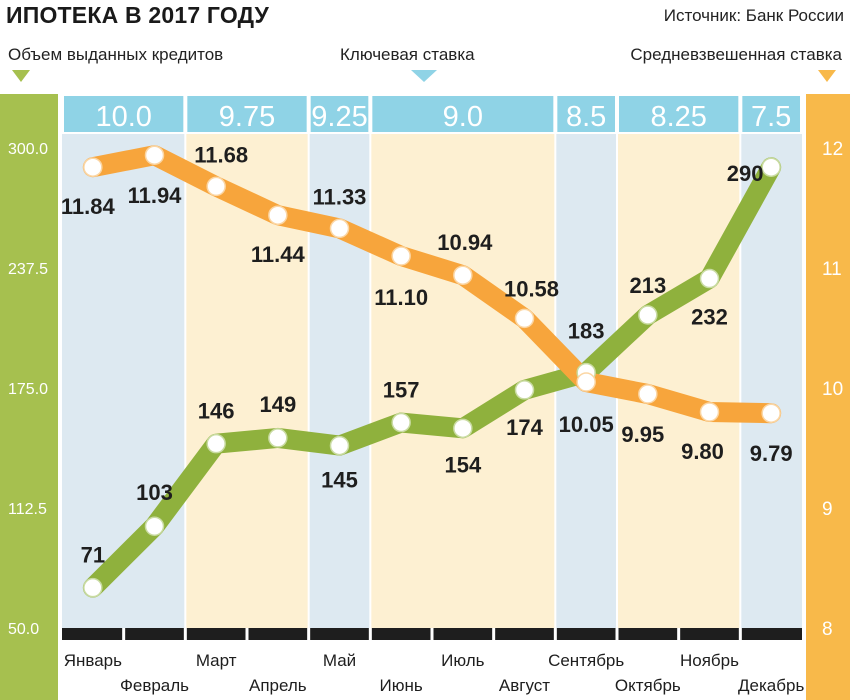 This screenshot has width=850, height=700. I want to click on left-axis-tick: 300.0, so click(28, 149).